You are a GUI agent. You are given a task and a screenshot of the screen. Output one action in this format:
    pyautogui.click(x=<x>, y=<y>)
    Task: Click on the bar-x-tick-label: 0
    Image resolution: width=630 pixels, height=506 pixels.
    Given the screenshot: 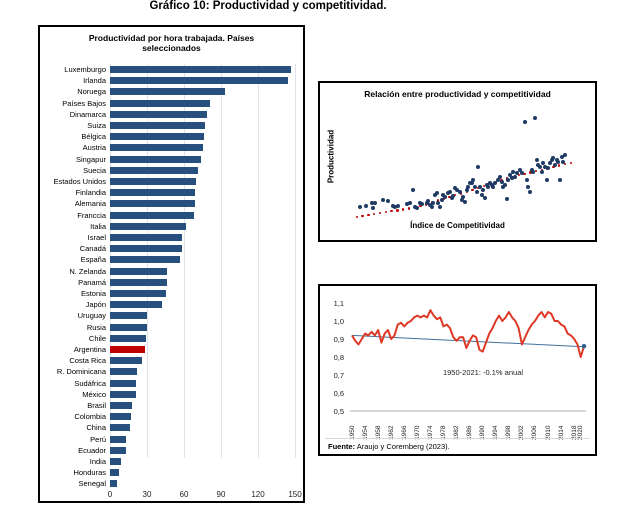 What is the action you would take?
    pyautogui.click(x=110, y=494)
    